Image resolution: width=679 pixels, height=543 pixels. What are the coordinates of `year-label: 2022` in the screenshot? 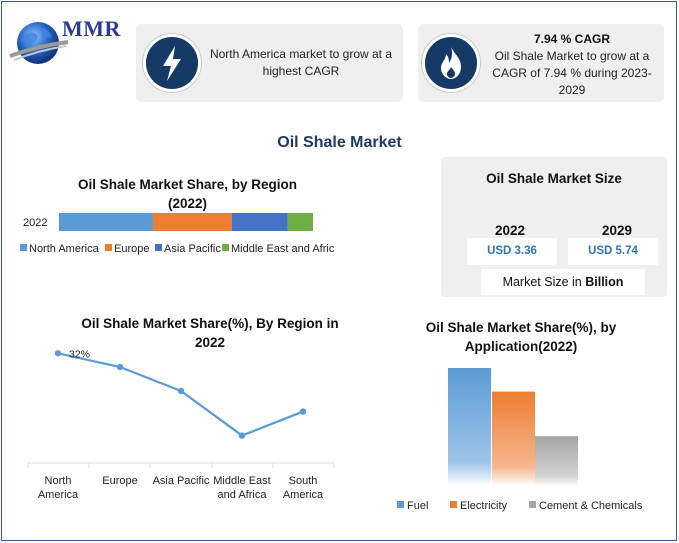 It's located at (510, 230).